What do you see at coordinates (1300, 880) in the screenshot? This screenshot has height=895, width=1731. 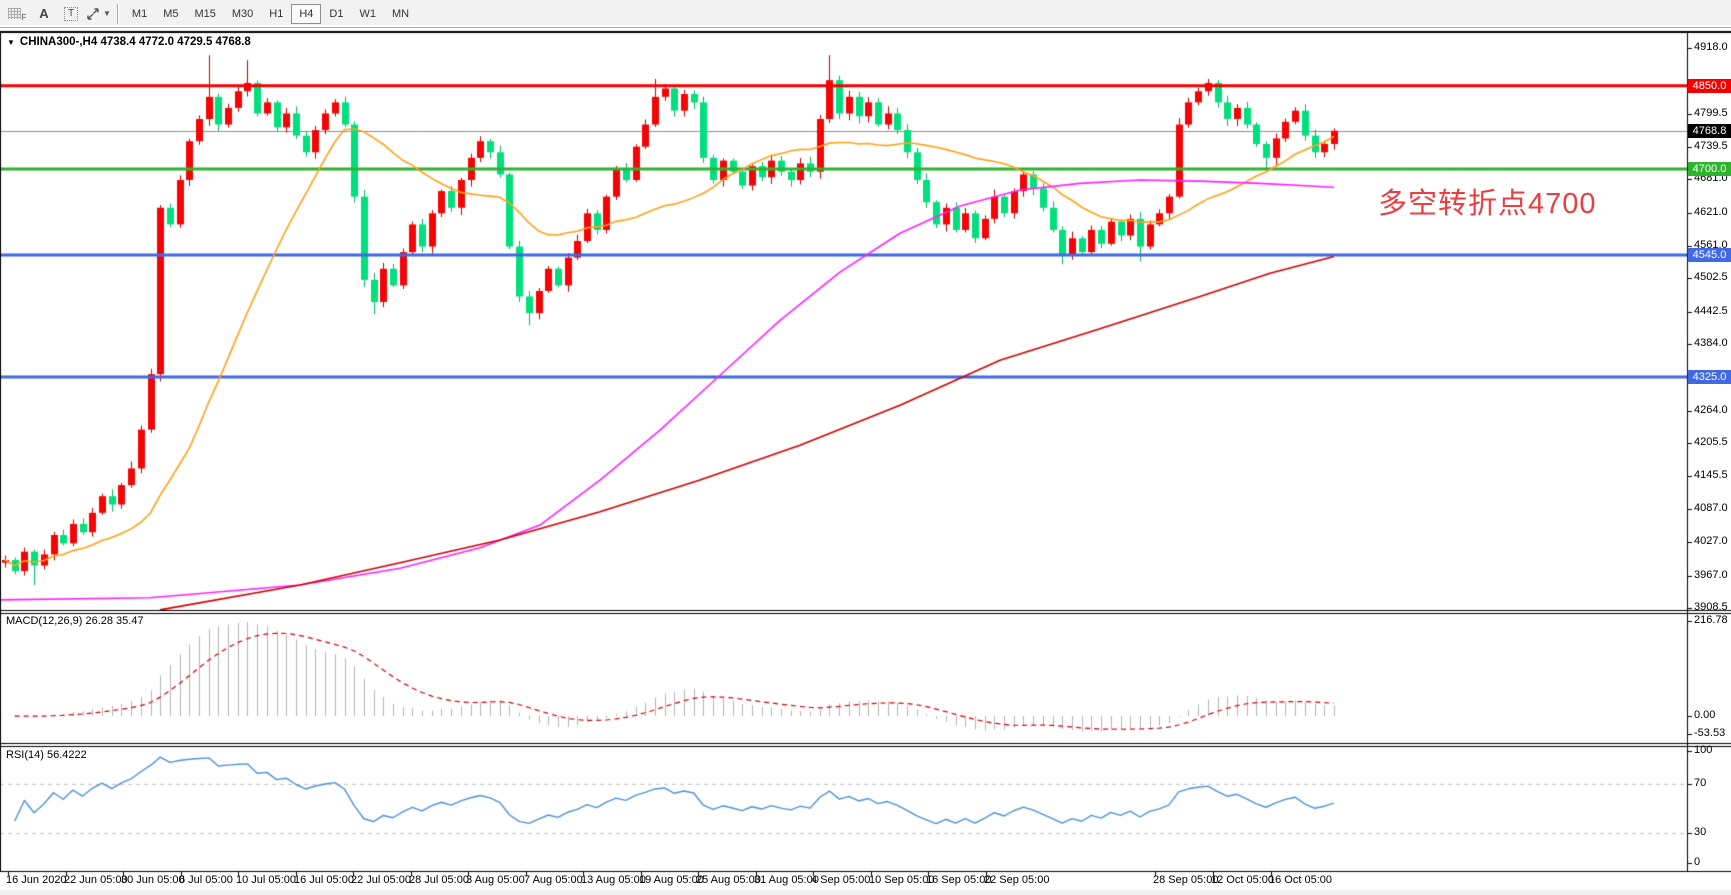 I see `time-axis-label: 16 Oct 05:00` at bounding box center [1300, 880].